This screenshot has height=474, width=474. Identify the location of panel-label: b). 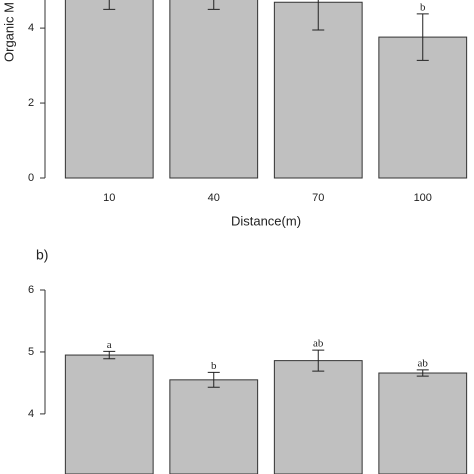
(42, 255).